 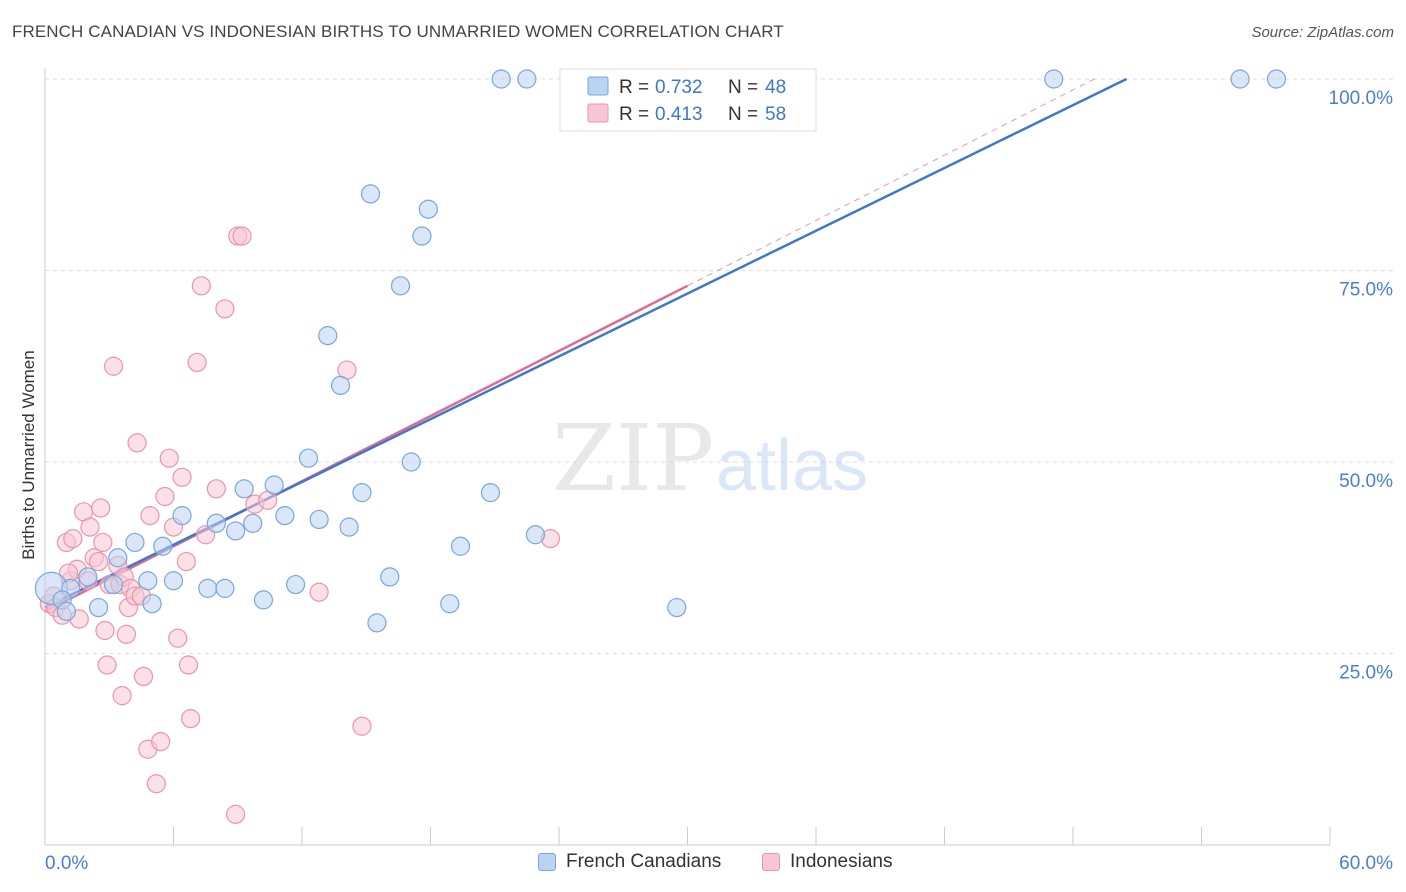 What do you see at coordinates (1366, 481) in the screenshot?
I see `y-tick-label: 50.0%` at bounding box center [1366, 481].